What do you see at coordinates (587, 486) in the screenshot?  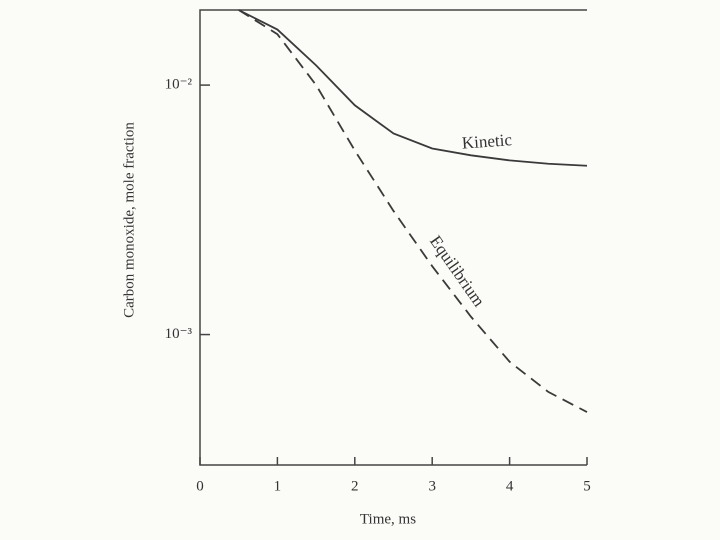 I see `x-tick-label: 5` at bounding box center [587, 486].